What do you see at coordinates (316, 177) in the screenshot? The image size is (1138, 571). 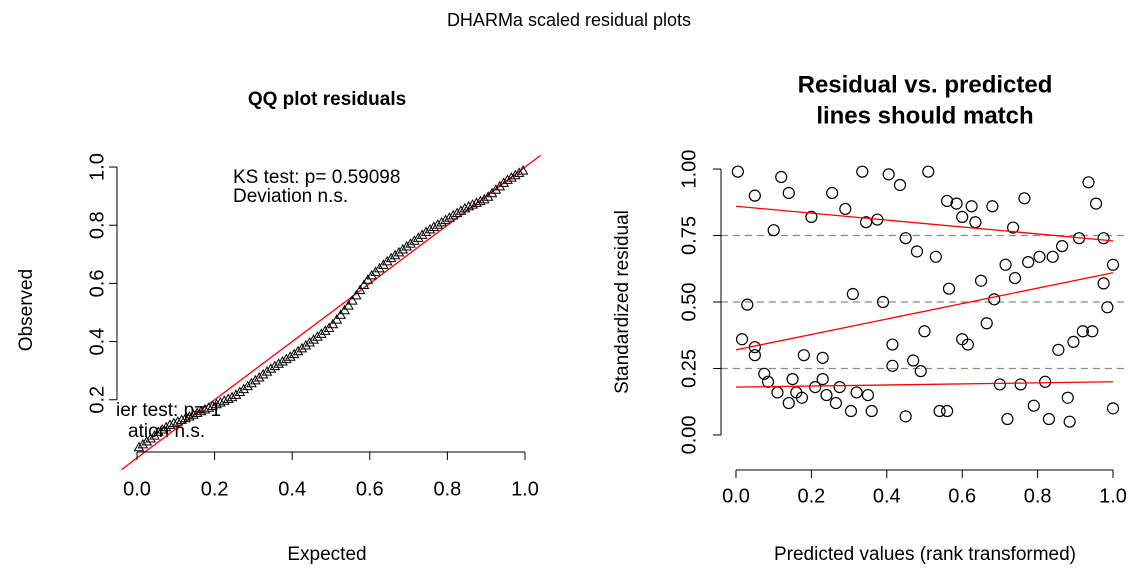 I see `annotation: KS test: p= 0.59098` at bounding box center [316, 177].